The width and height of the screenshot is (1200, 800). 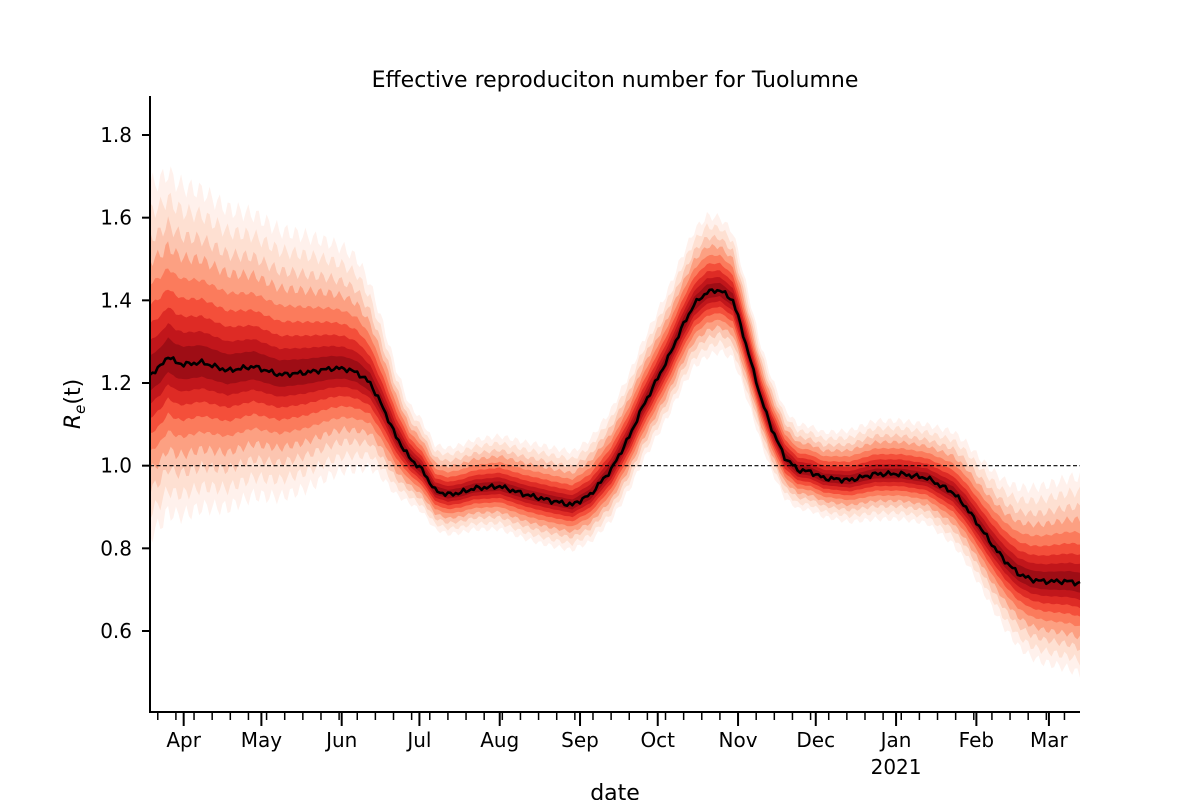 I want to click on y-tick-label: 1.0, so click(x=116, y=466).